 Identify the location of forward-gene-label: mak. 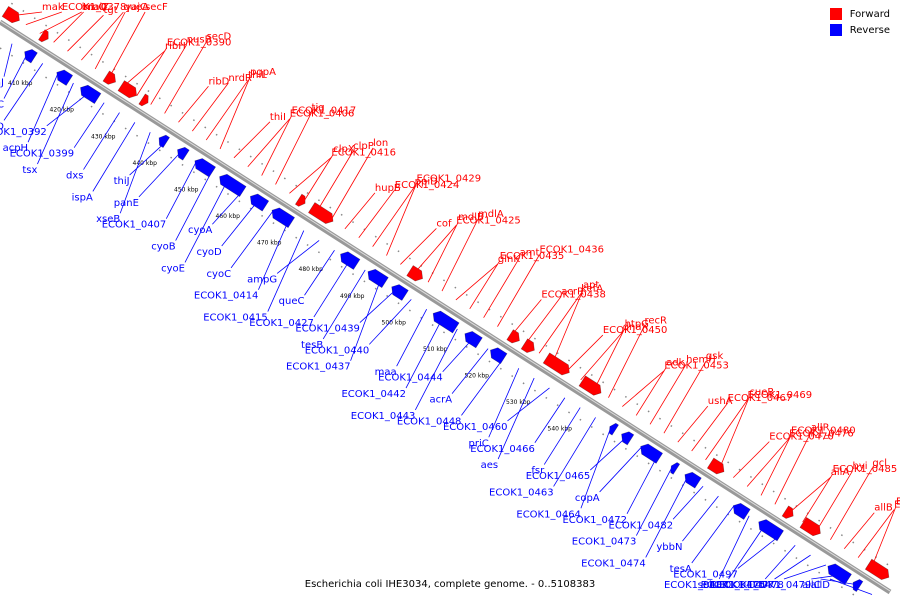
(53, 7).